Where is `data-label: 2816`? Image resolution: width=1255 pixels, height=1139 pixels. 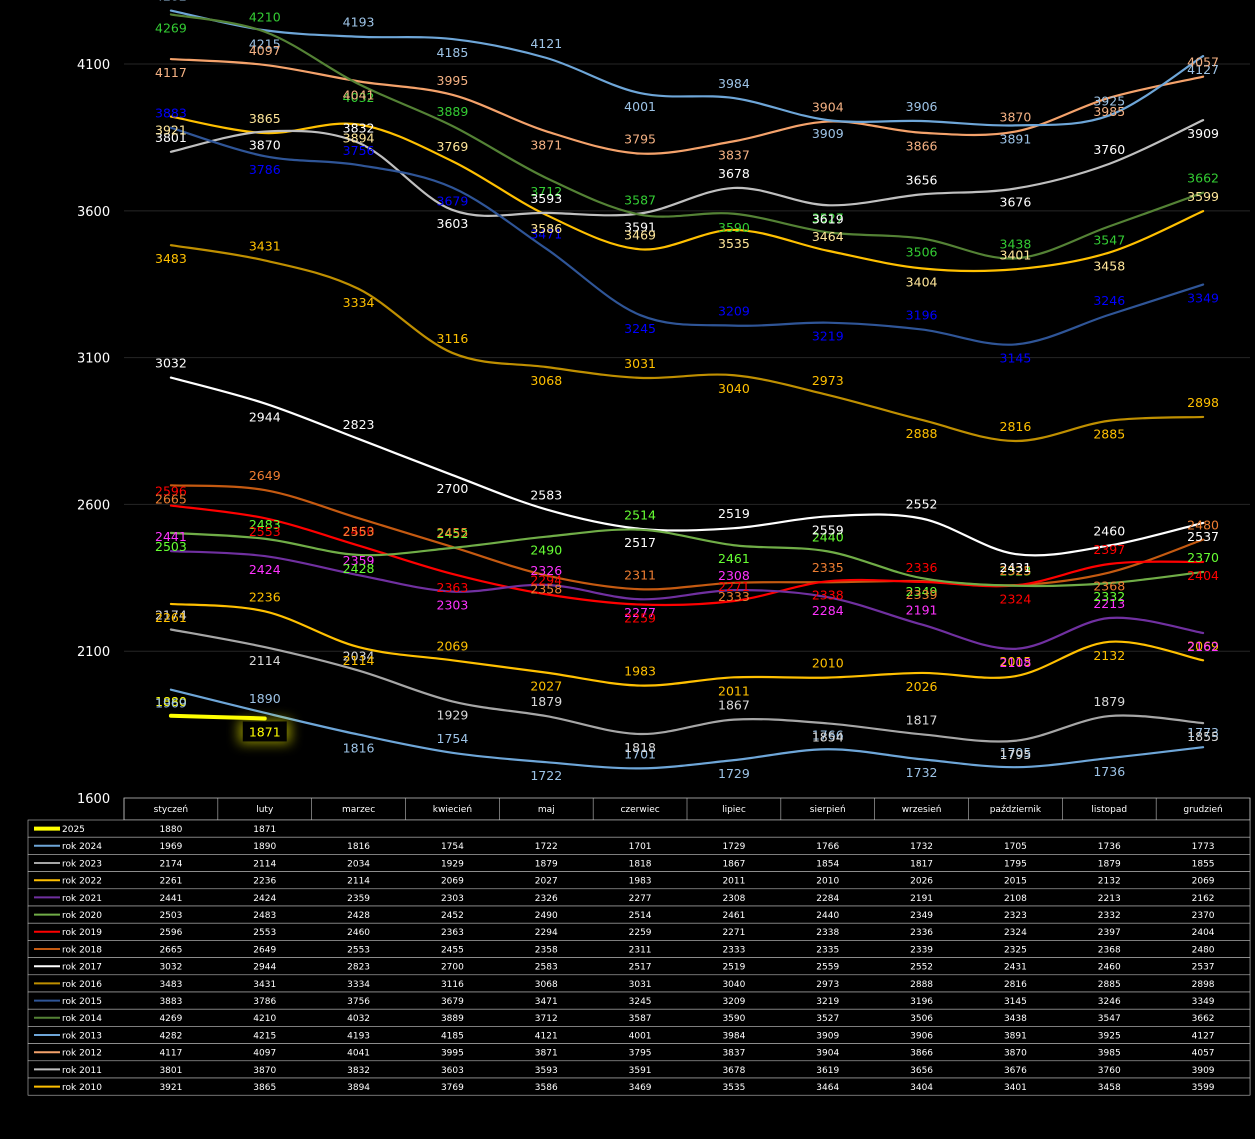
data-label: 2816 is located at coordinates (1016, 426).